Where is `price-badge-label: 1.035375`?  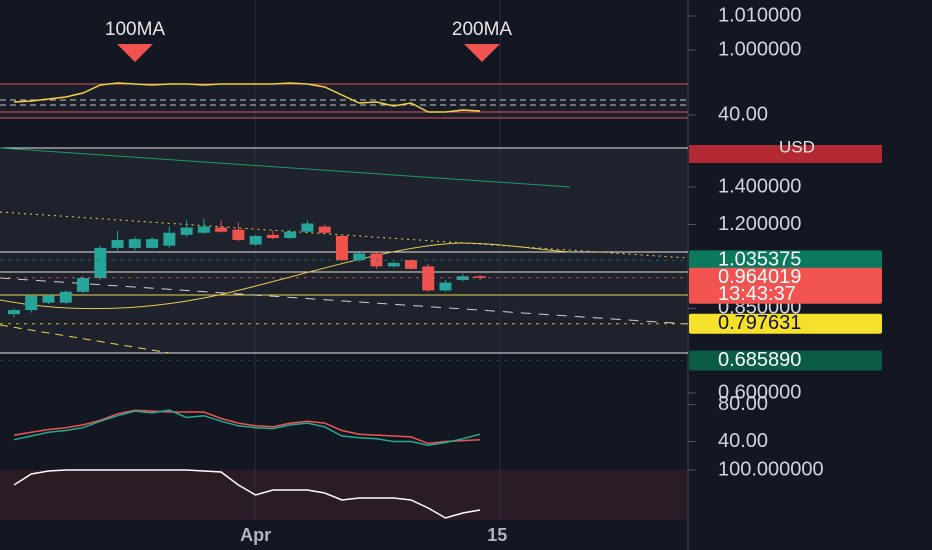
price-badge-label: 1.035375 is located at coordinates (759, 260).